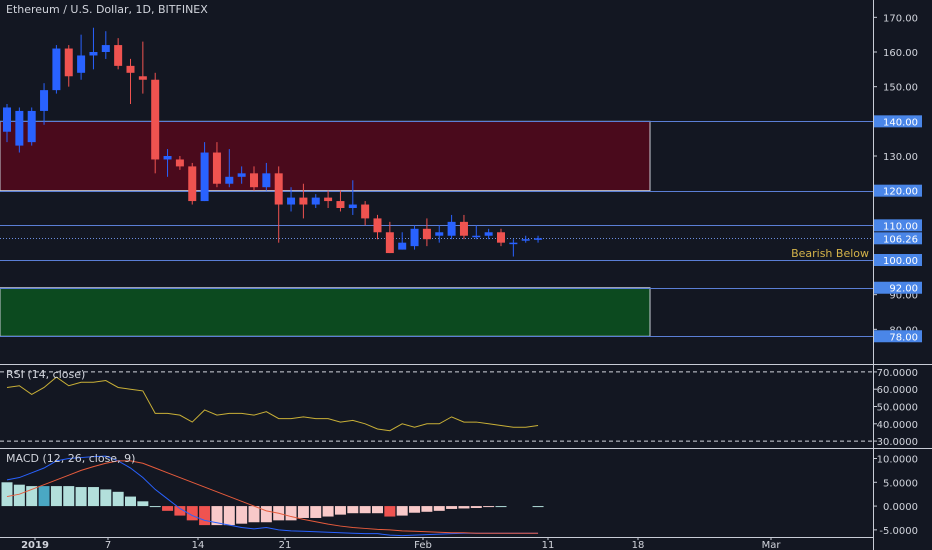 The image size is (932, 550). What do you see at coordinates (900, 239) in the screenshot?
I see `level-price-label: 106.26` at bounding box center [900, 239].